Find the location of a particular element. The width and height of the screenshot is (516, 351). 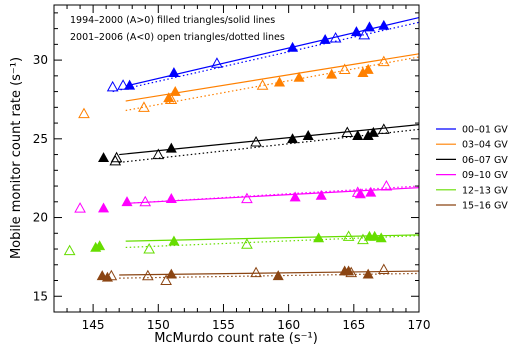

legend-label: 03–04 GV is located at coordinates (485, 145).